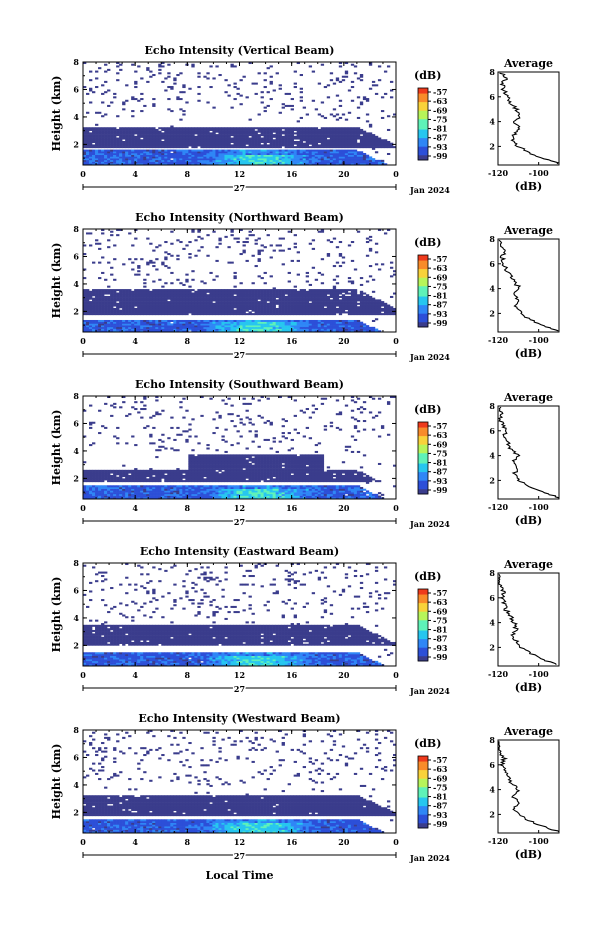 The image size is (610, 929). Describe the element at coordinates (423, 295) in the screenshot. I see `colorbar-swatch` at that location.